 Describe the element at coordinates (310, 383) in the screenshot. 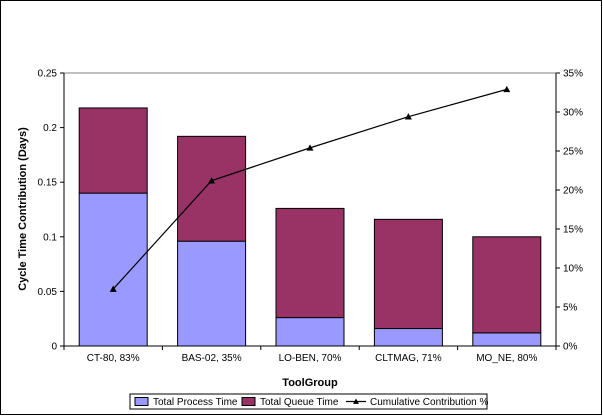

I see `x-axis-title: ToolGroup` at that location.